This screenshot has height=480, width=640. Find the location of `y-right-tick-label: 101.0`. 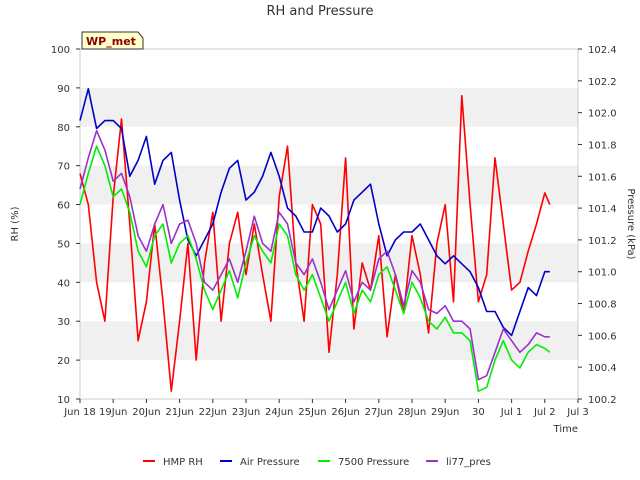

y-right-tick-label: 101.0 is located at coordinates (602, 273).